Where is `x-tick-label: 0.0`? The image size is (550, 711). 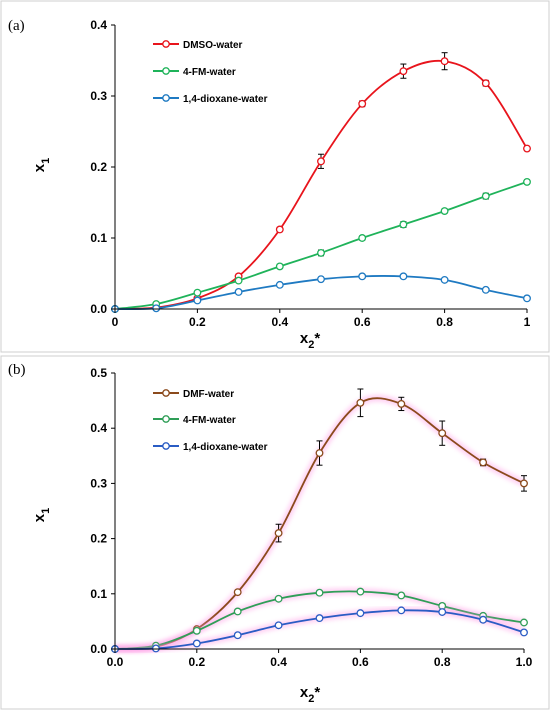 x-tick-label: 0.0 is located at coordinates (115, 662).